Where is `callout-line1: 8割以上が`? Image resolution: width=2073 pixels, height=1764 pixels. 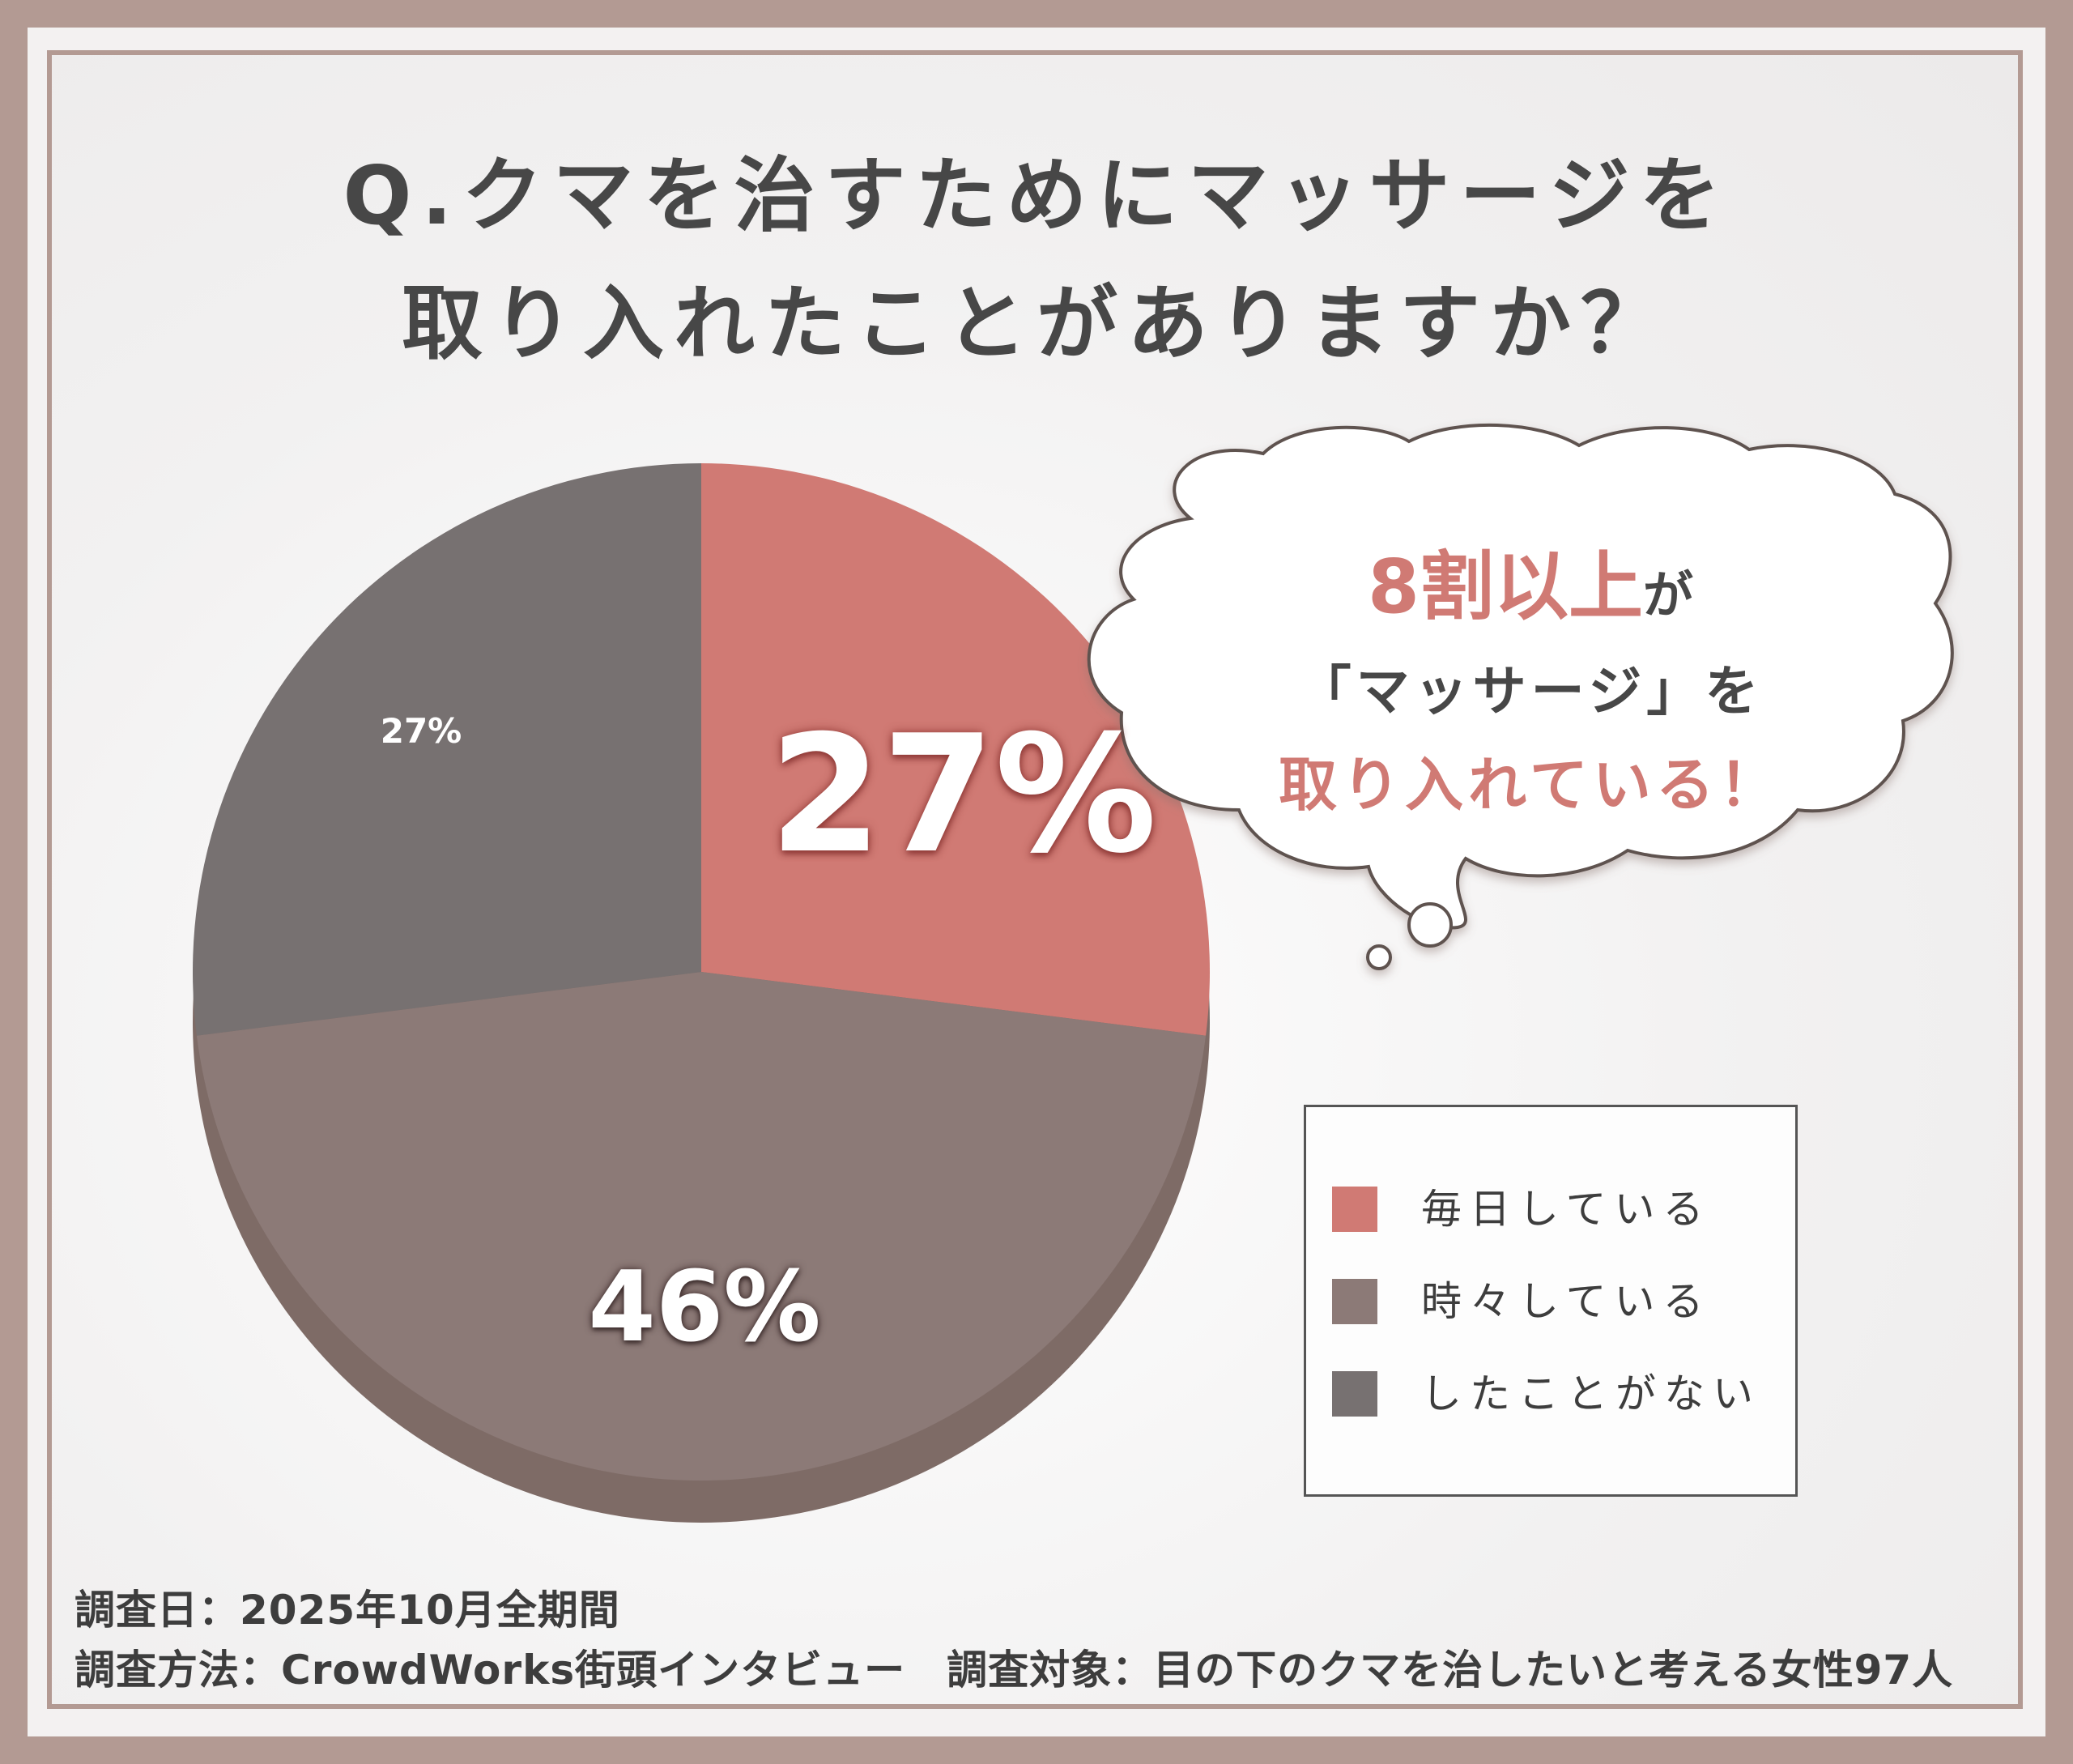
callout-line1: 8割以上が is located at coordinates (1530, 580).